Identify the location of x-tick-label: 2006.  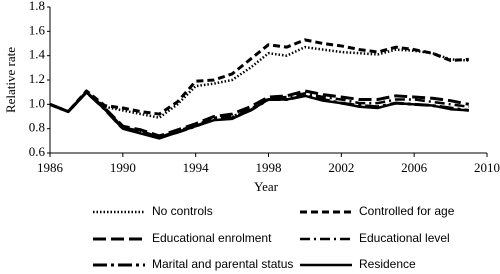
(414, 167).